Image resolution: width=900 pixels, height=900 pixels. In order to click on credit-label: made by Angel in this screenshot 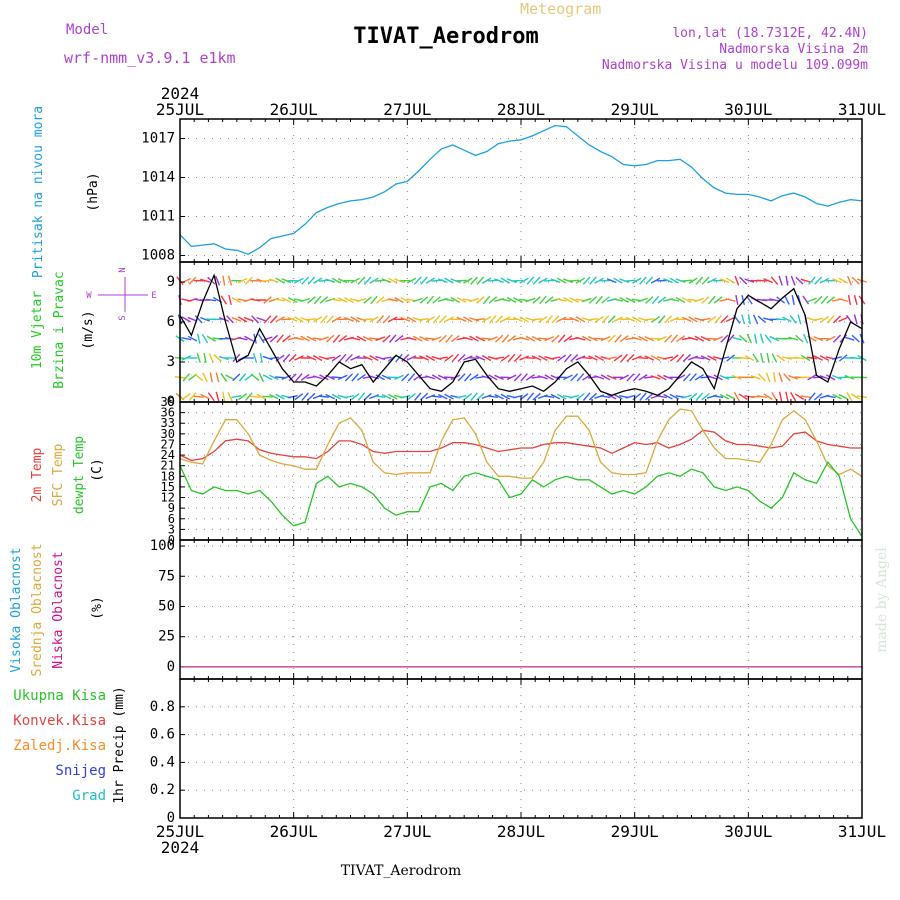, I will do `click(882, 600)`.